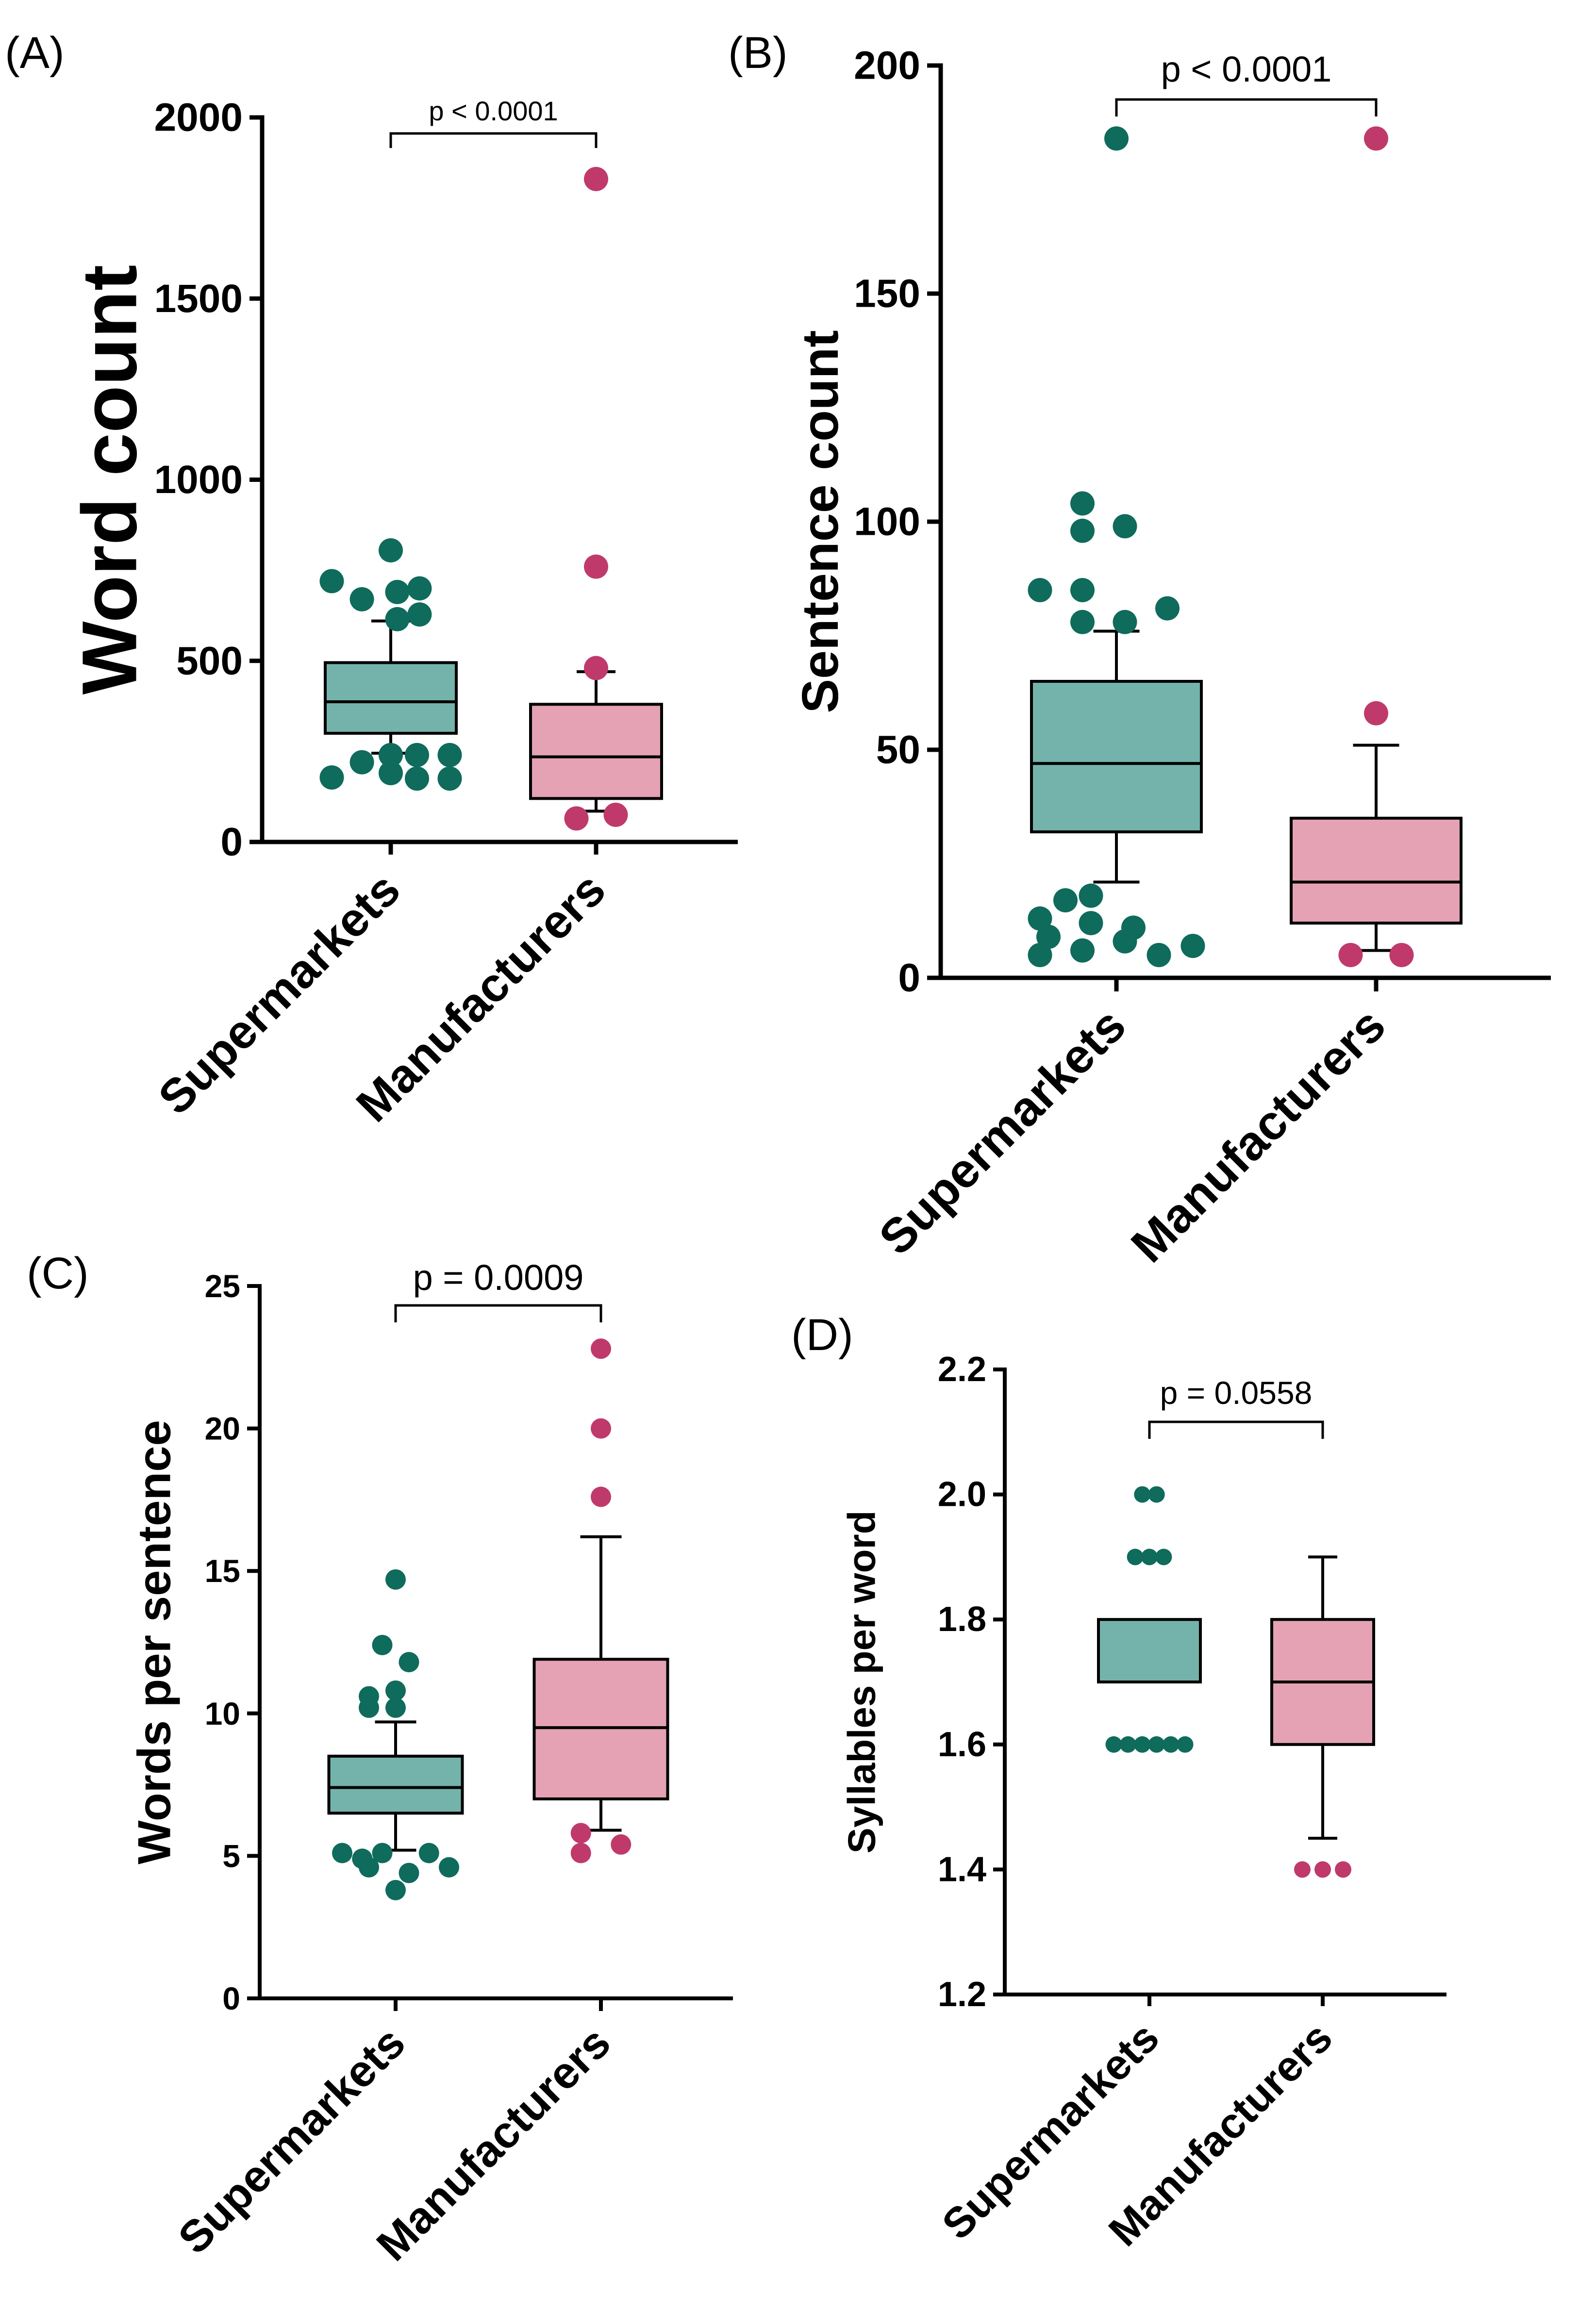 The height and width of the screenshot is (2324, 1579). What do you see at coordinates (1246, 69) in the screenshot?
I see `p-value-label: p < 0.0001` at bounding box center [1246, 69].